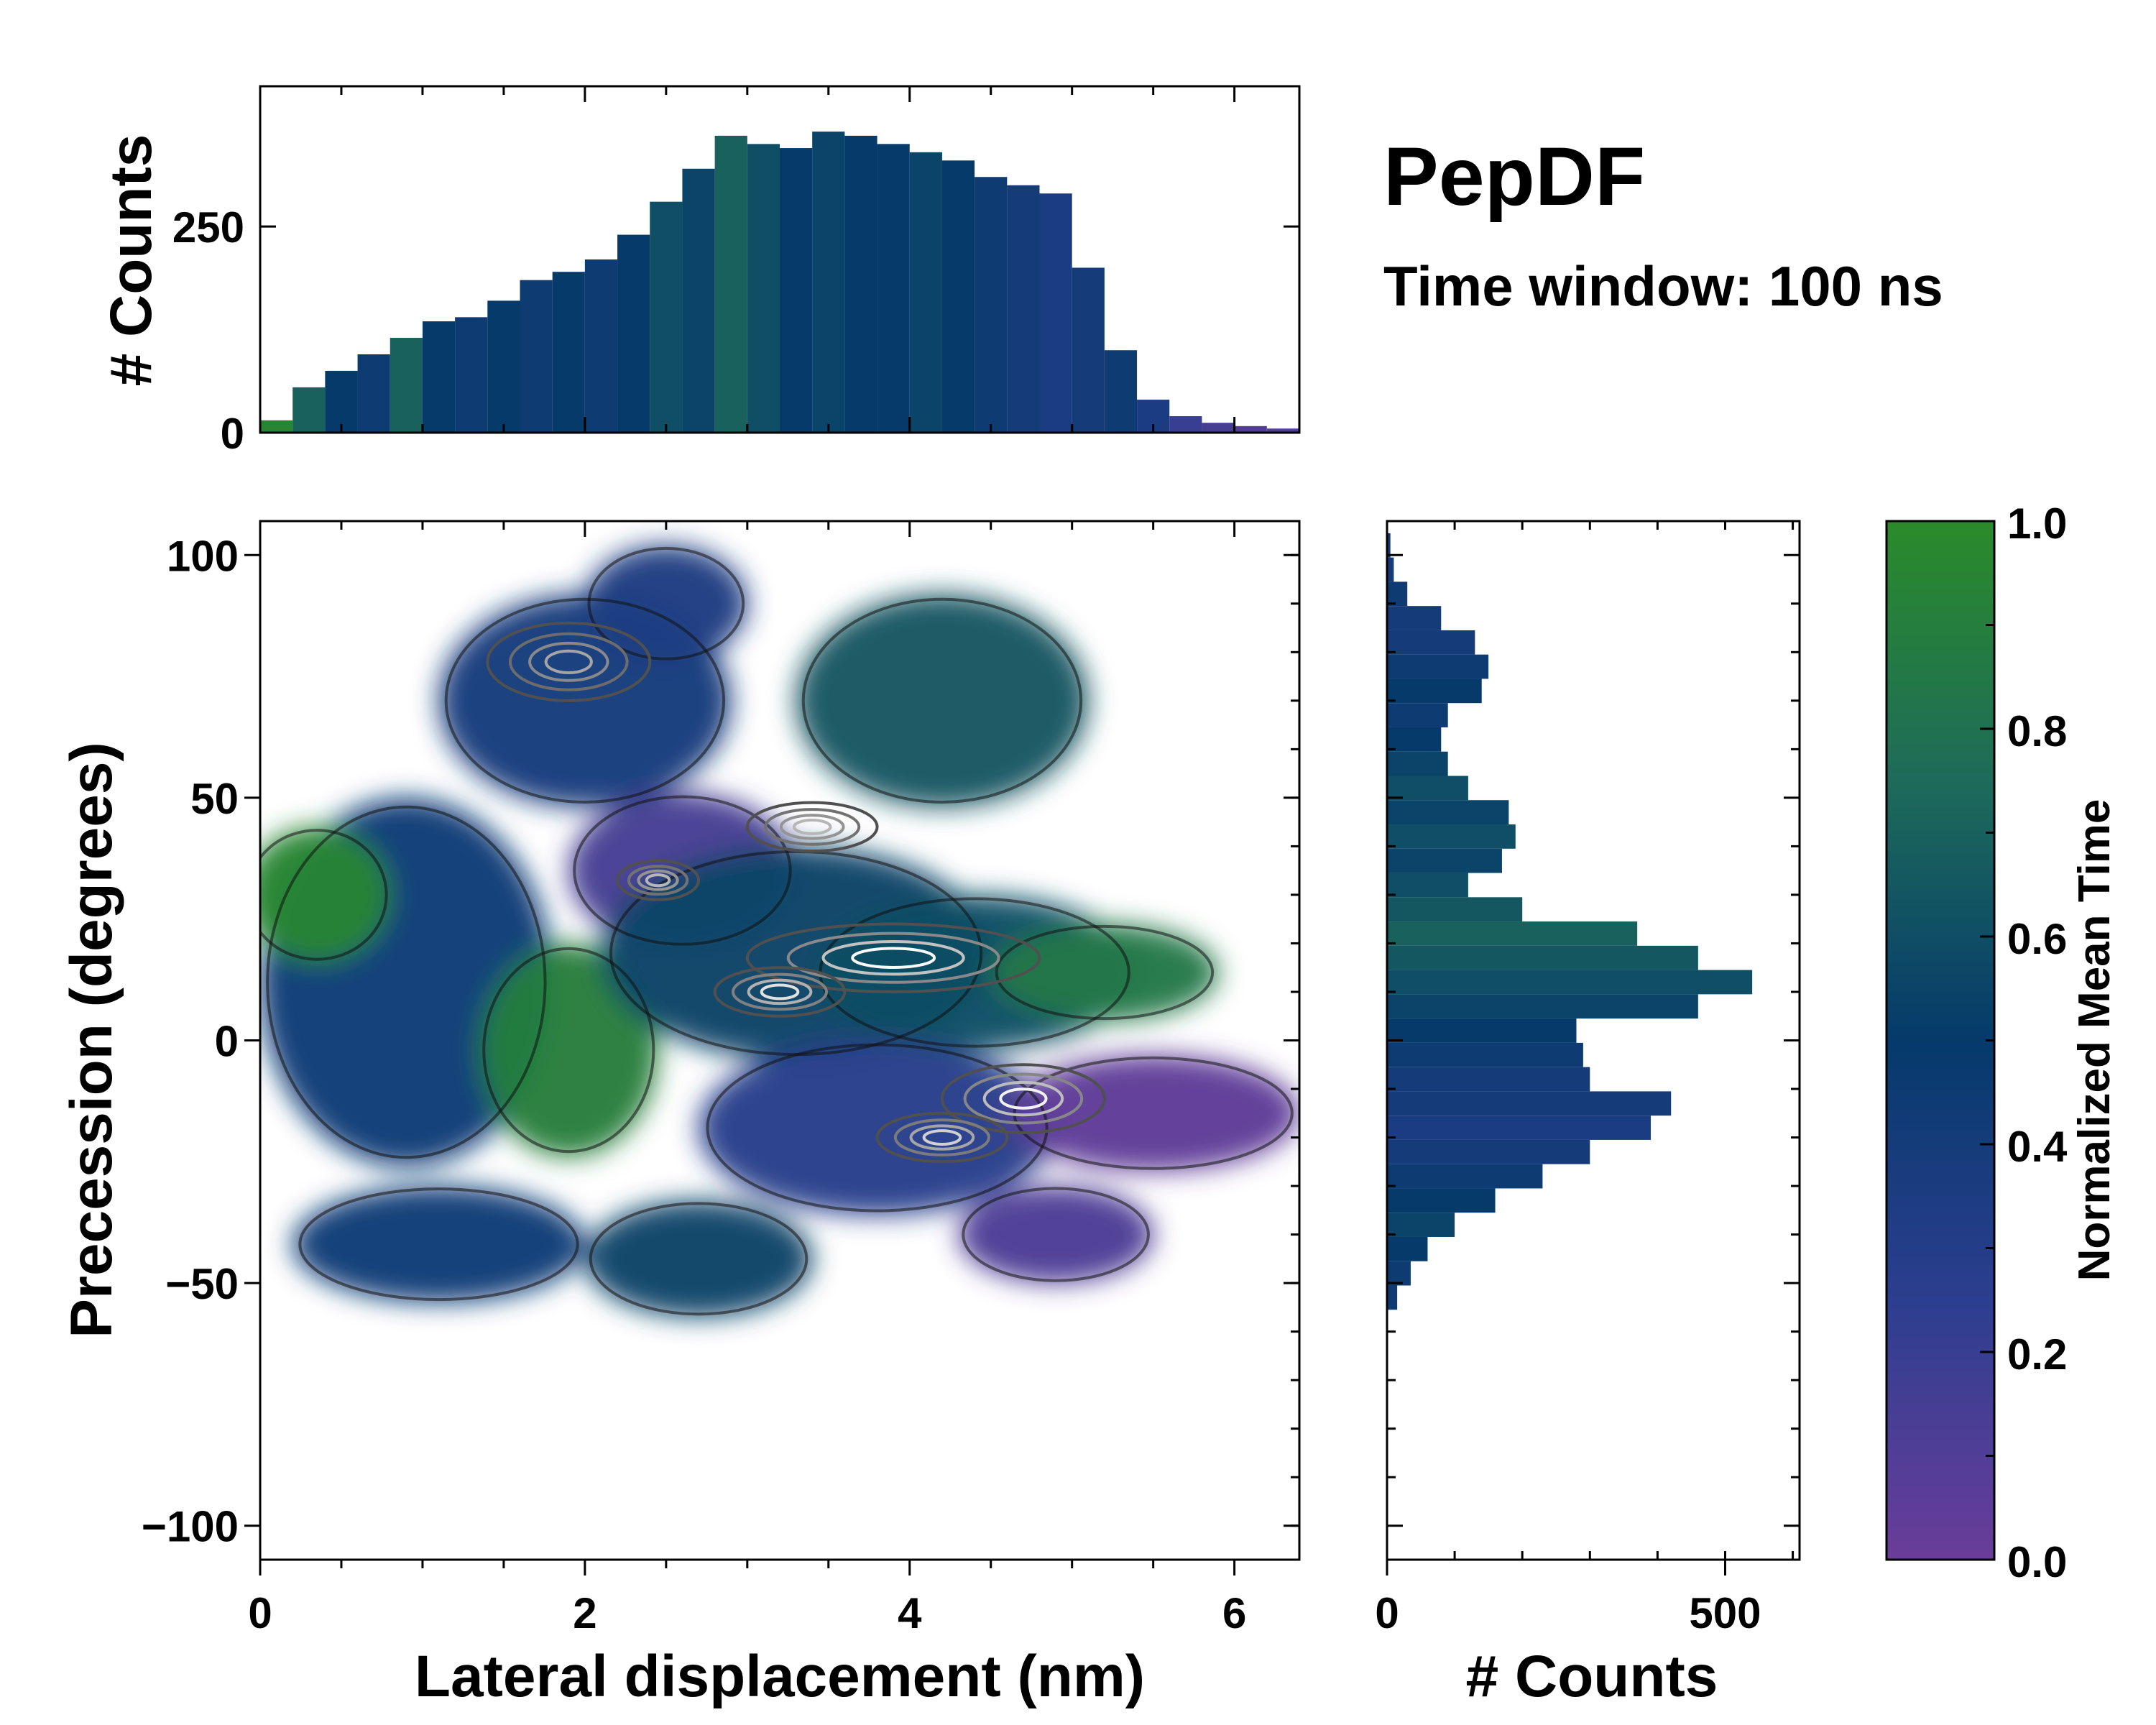 The height and width of the screenshot is (1725, 2156). What do you see at coordinates (1514, 177) in the screenshot?
I see `figure-title: PepDF` at bounding box center [1514, 177].